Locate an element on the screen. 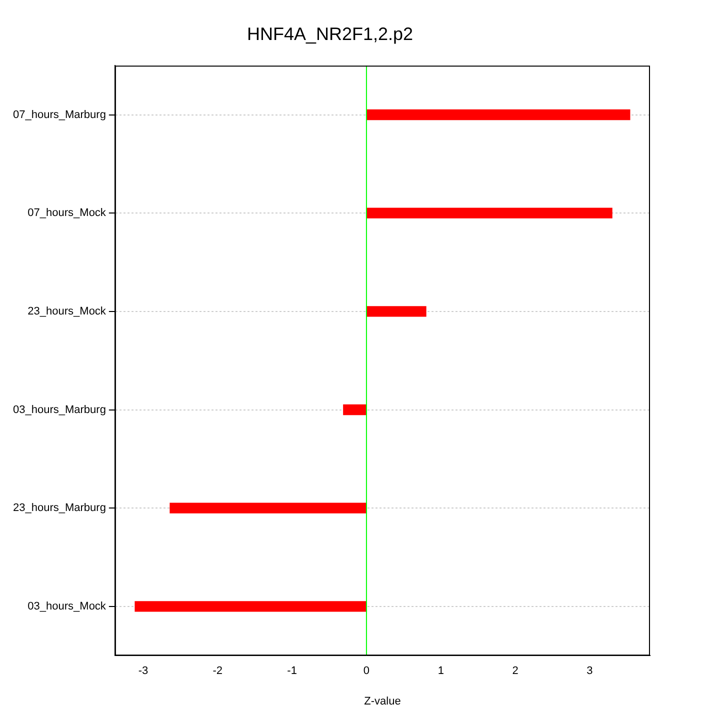 The height and width of the screenshot is (720, 720). x-tick-label: -1 is located at coordinates (292, 671).